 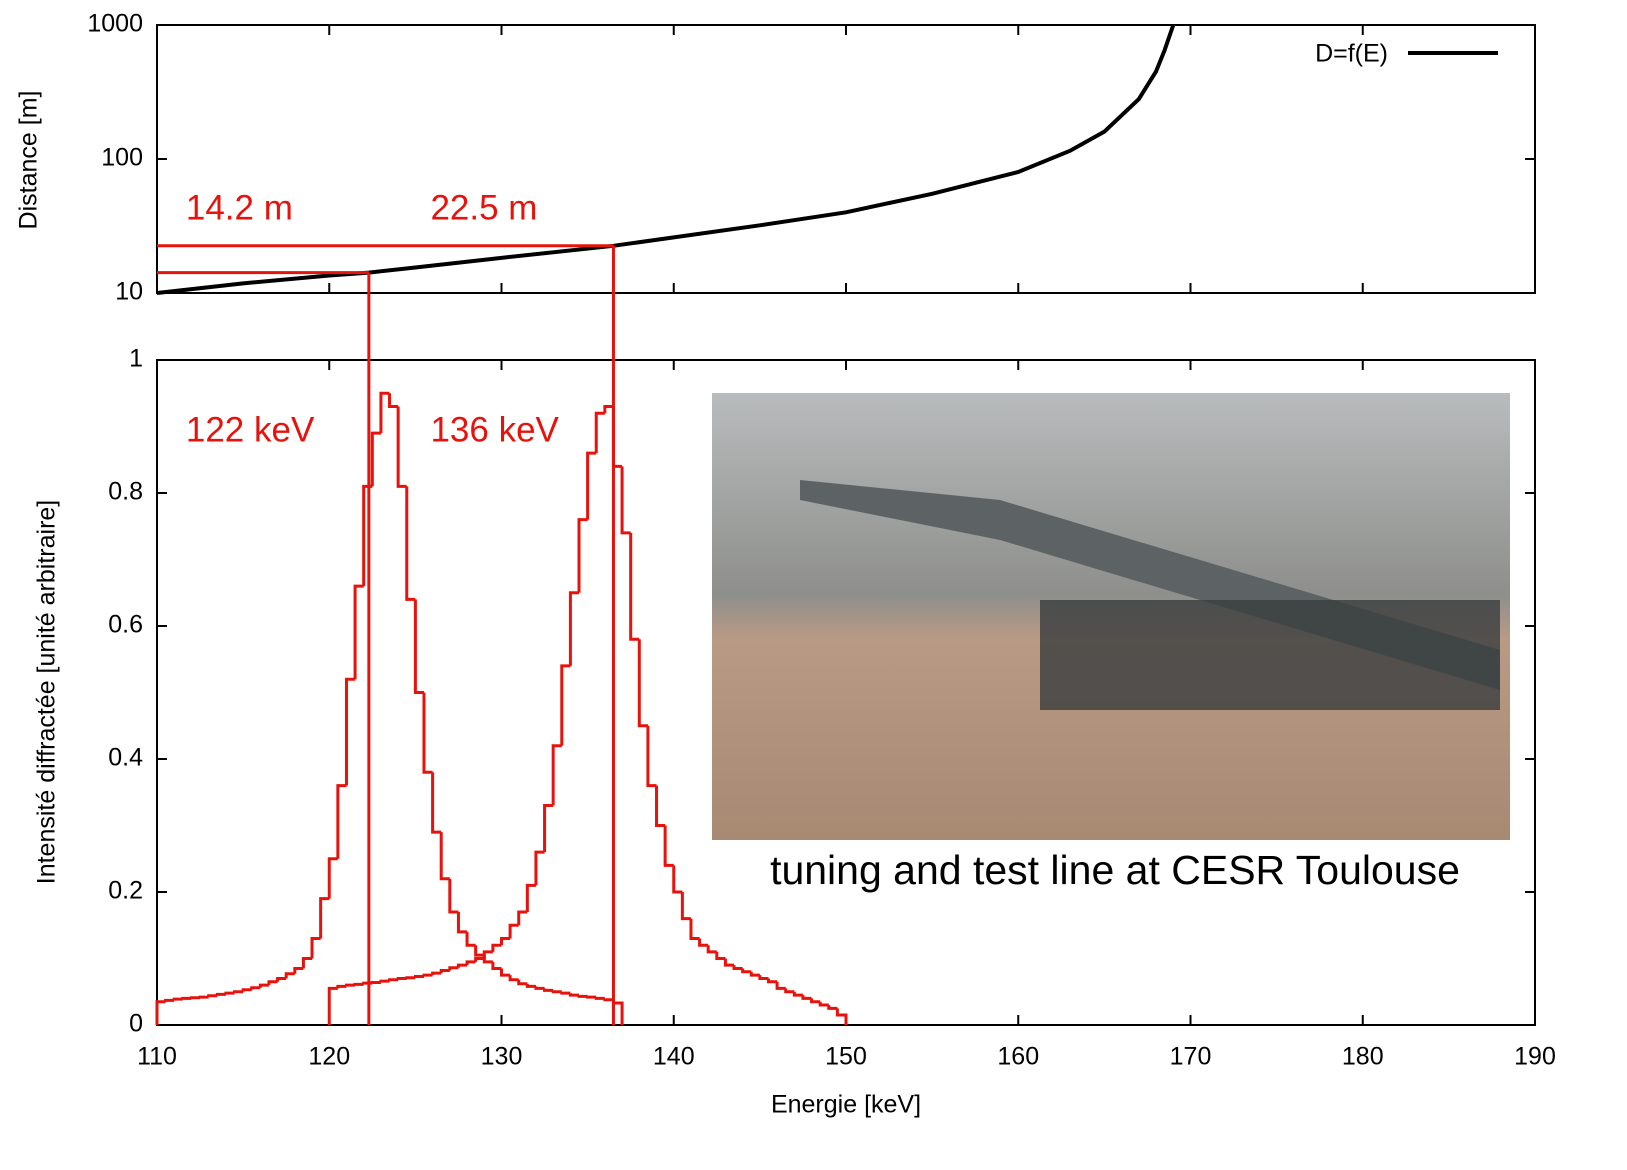 What do you see at coordinates (125, 492) in the screenshot?
I see `y-tick-label: 0.8` at bounding box center [125, 492].